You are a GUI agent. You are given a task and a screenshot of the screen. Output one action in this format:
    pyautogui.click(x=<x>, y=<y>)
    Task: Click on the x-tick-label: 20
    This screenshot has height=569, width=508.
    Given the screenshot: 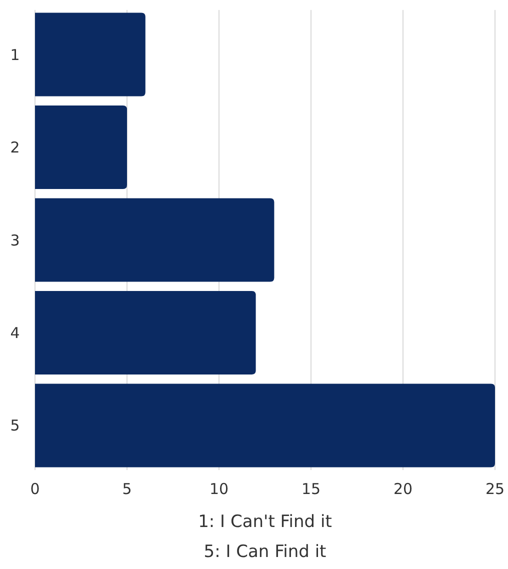 What is the action you would take?
    pyautogui.click(x=403, y=489)
    